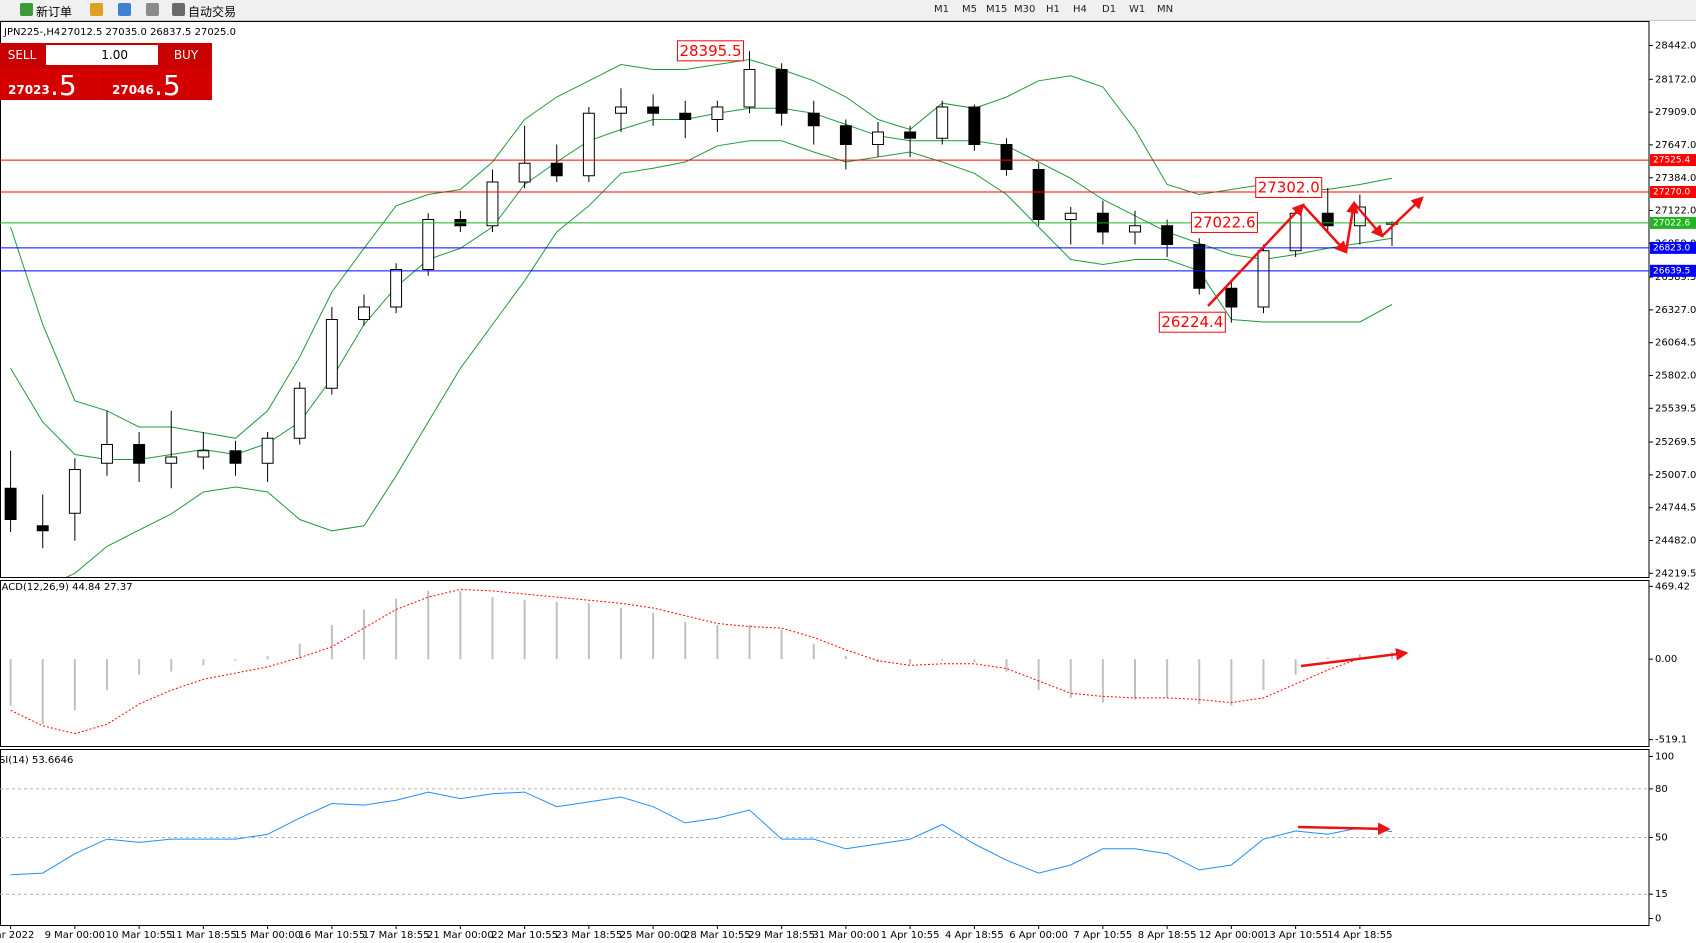 The image size is (1696, 943). Describe the element at coordinates (29, 90) in the screenshot. I see `sell-price-main: 27023` at that location.